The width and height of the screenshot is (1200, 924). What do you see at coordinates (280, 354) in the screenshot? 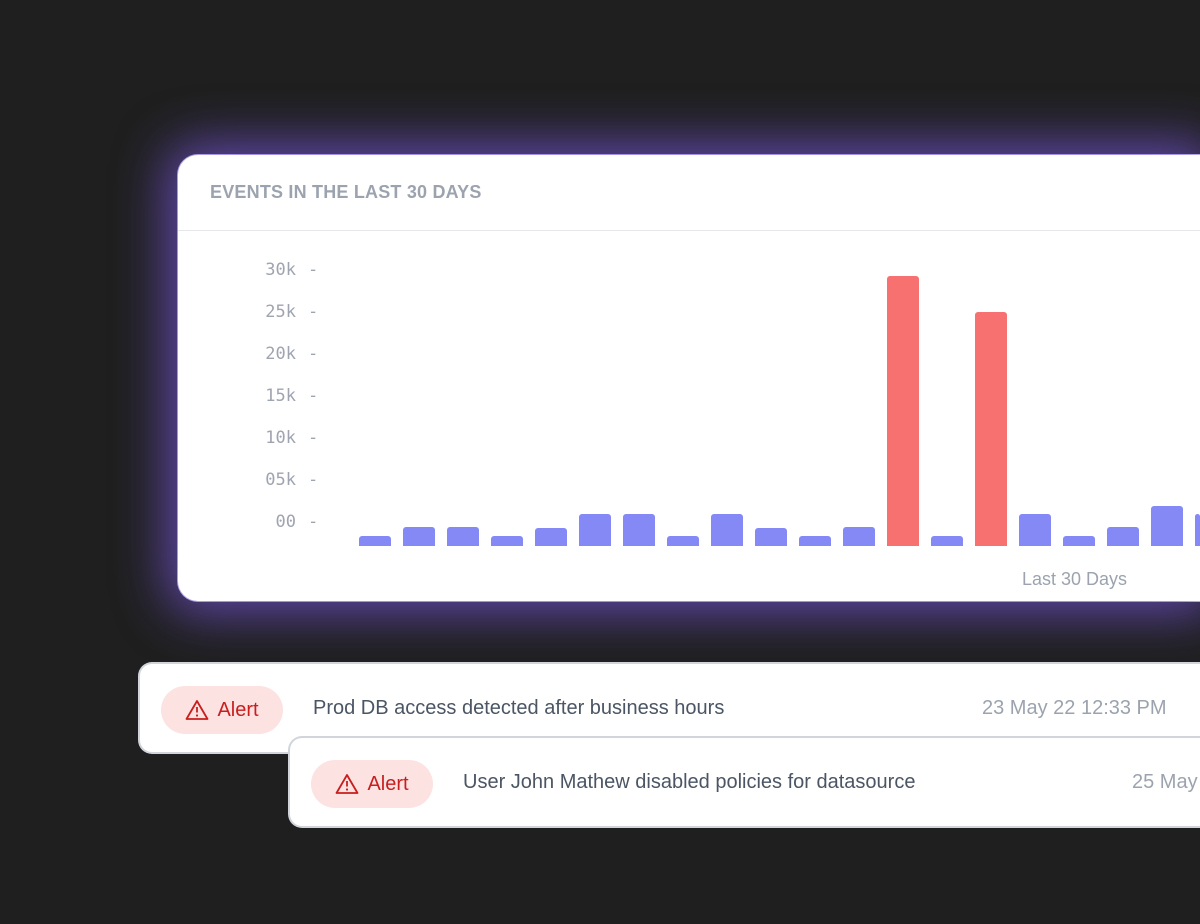
I see `y-tick-label: 20k` at bounding box center [280, 354].